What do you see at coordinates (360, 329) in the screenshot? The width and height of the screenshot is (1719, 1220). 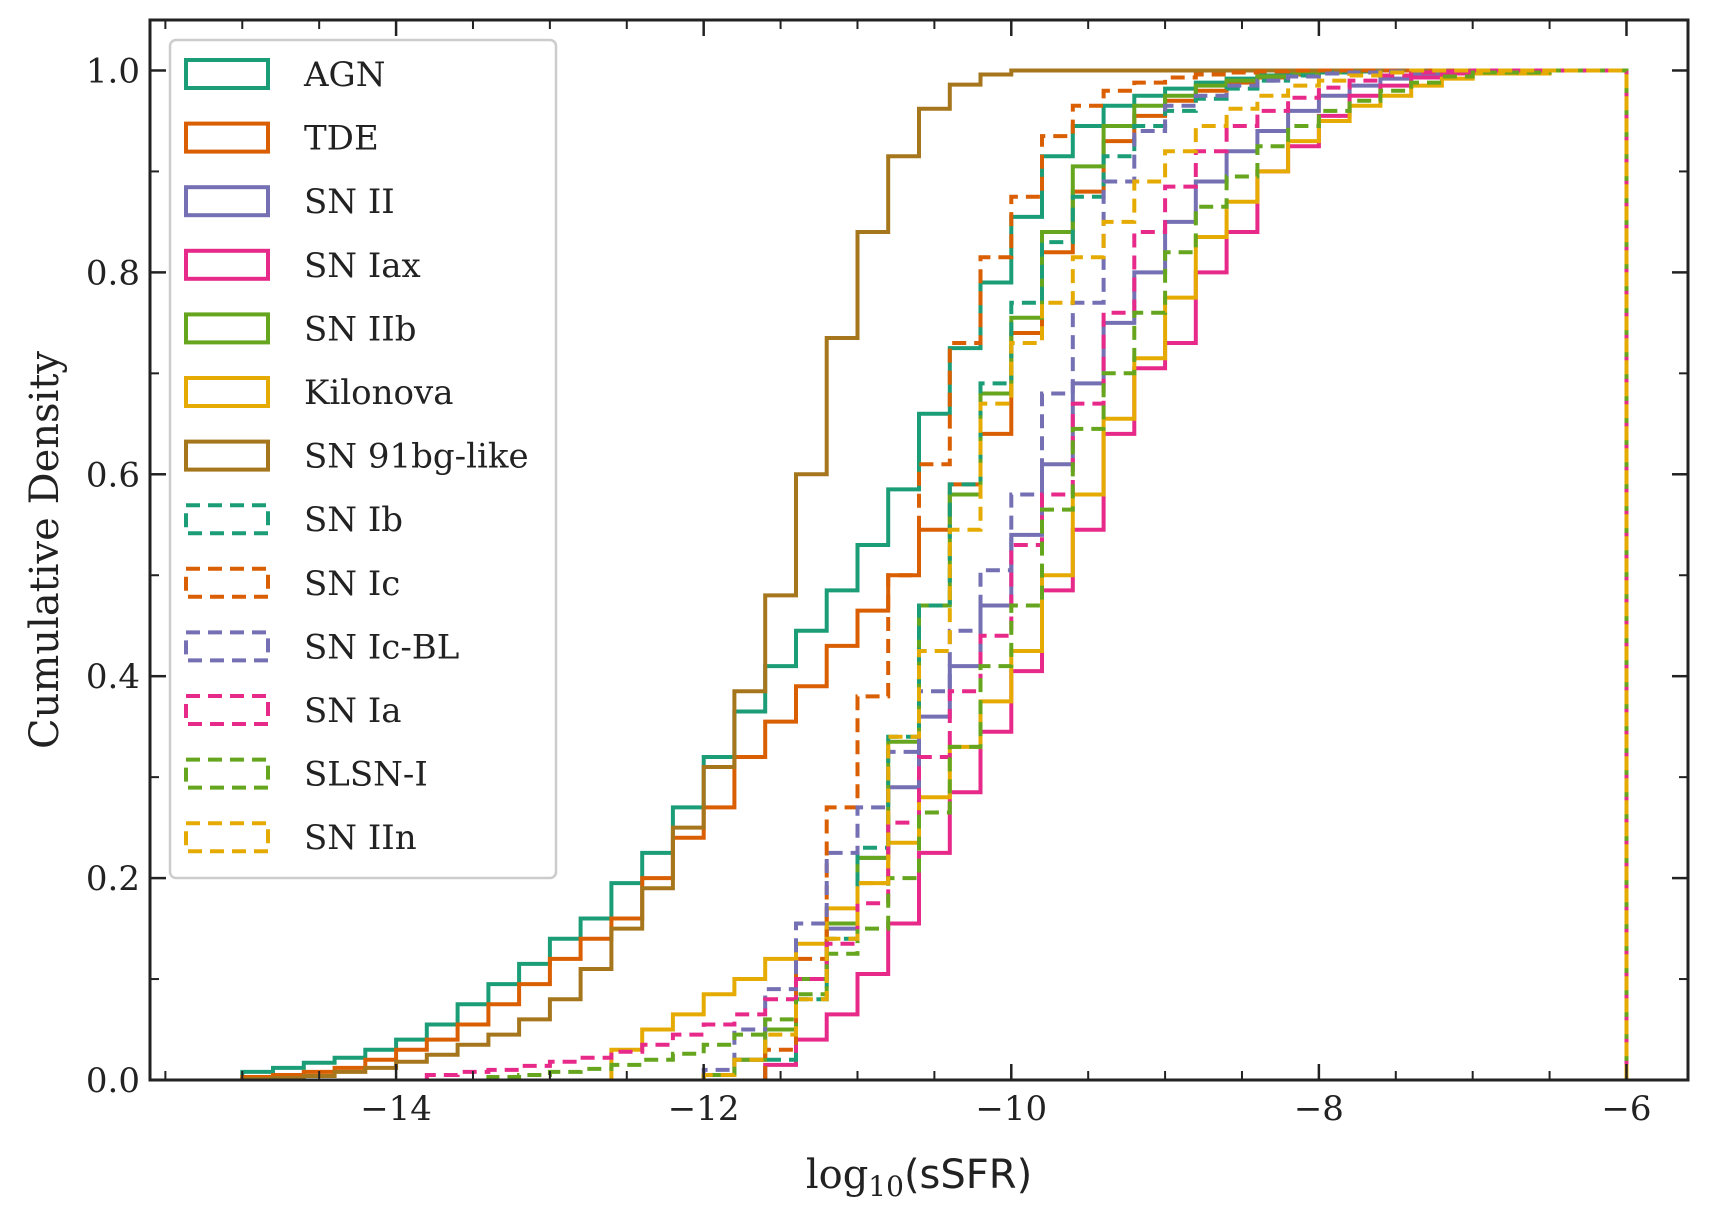 I see `legend-label: SN IIb` at bounding box center [360, 329].